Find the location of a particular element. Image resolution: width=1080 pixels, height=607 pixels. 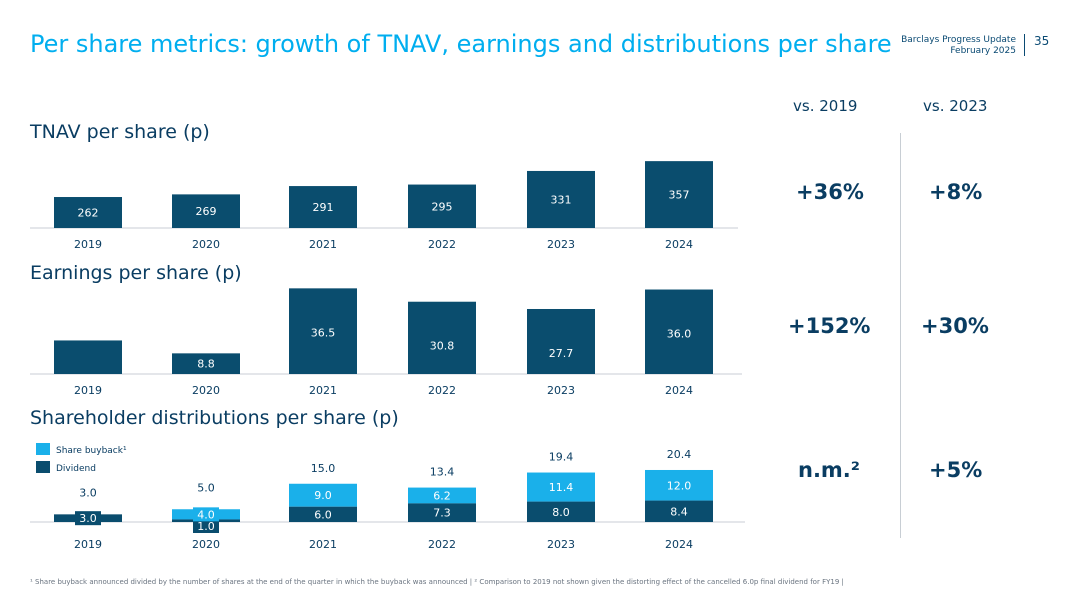

tnav-tick-label-2022: 2022 is located at coordinates (442, 244).